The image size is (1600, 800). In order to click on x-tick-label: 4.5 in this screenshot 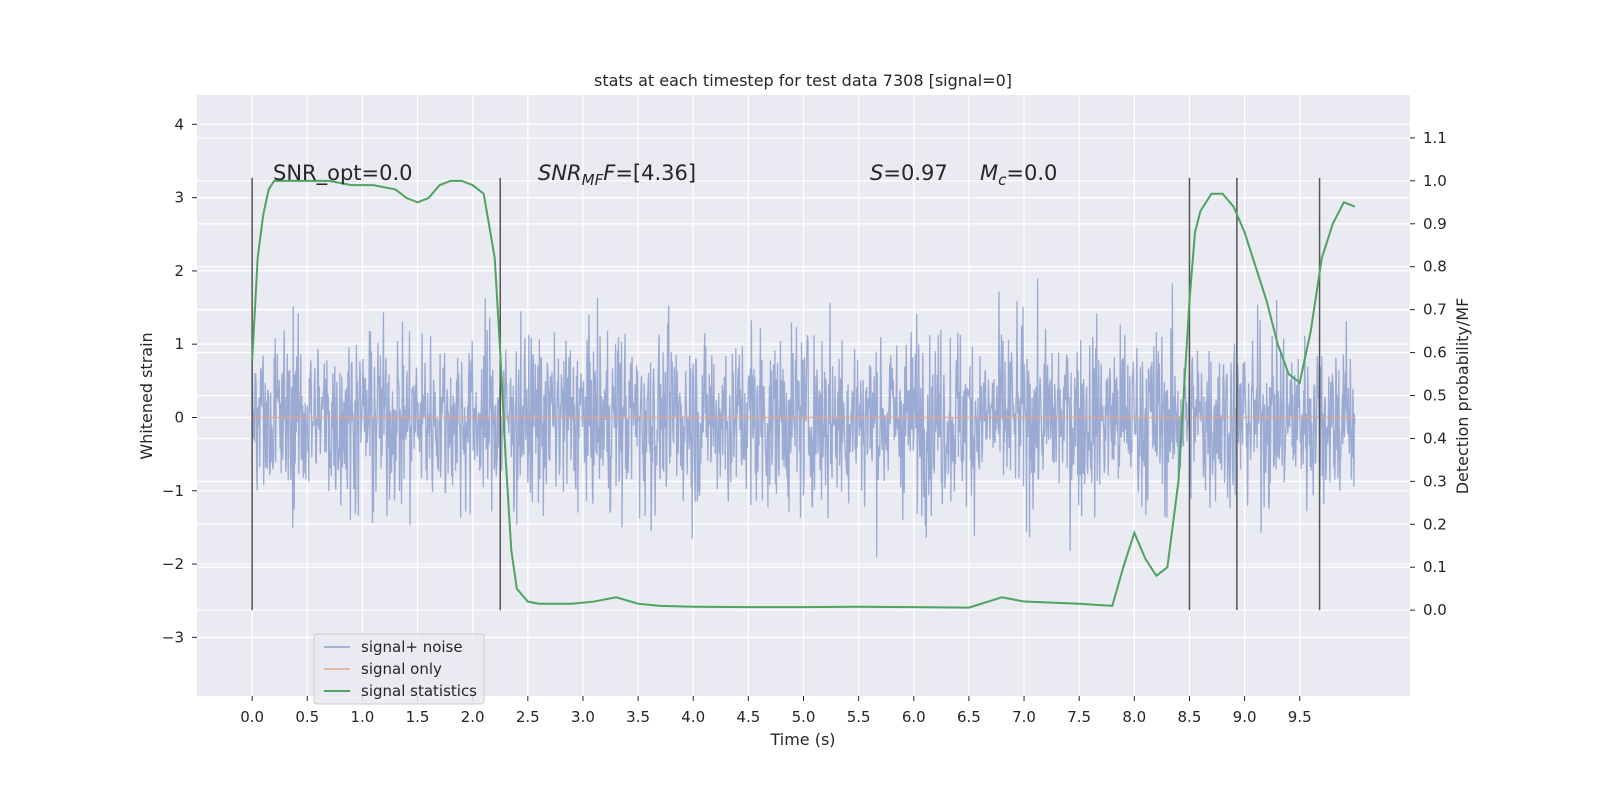, I will do `click(748, 717)`.